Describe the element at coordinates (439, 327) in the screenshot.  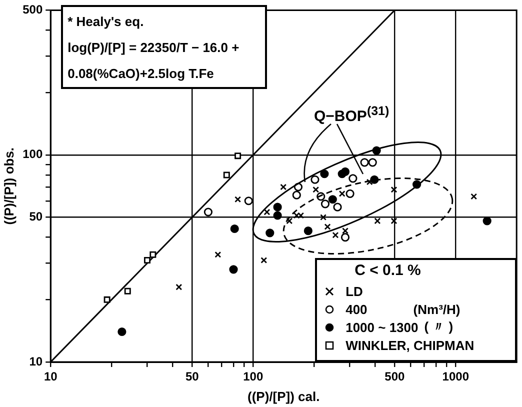
I see `annotation: ( 〃 )` at that location.